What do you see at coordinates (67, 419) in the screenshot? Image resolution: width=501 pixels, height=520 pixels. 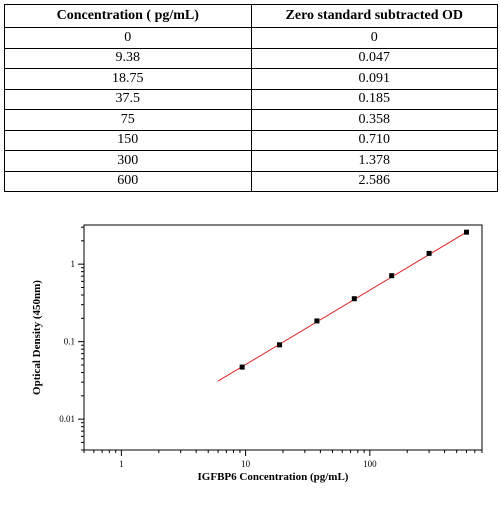 I see `y-tick-label: 0.01` at bounding box center [67, 419].